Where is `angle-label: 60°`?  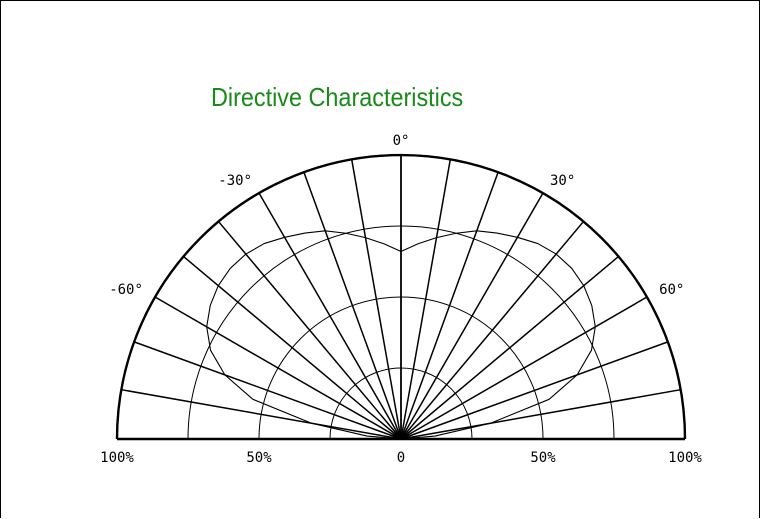
angle-label: 60° is located at coordinates (671, 290).